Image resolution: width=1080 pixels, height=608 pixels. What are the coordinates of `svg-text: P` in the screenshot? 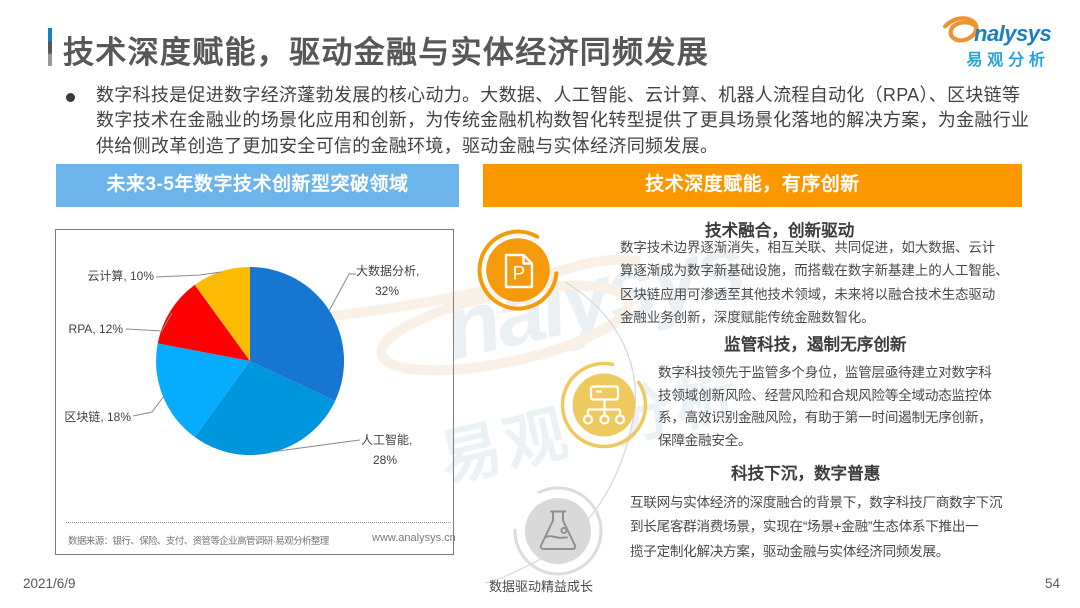 It's located at (519, 274).